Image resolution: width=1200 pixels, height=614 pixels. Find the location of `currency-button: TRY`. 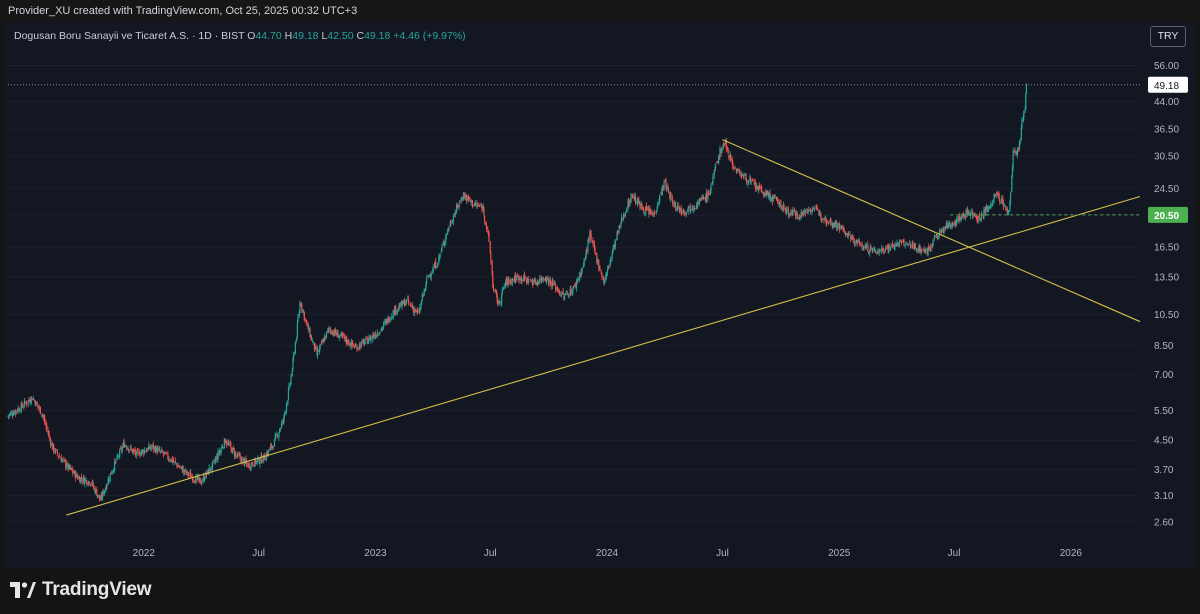

currency-button: TRY is located at coordinates (1168, 36).